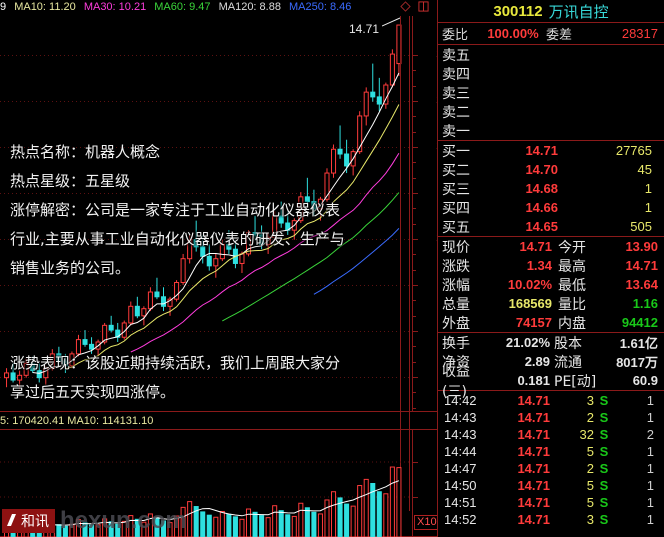 Image resolution: width=664 pixels, height=537 pixels. What do you see at coordinates (638, 343) in the screenshot?
I see `fundamental-value-2: 1.61亿` at bounding box center [638, 343].